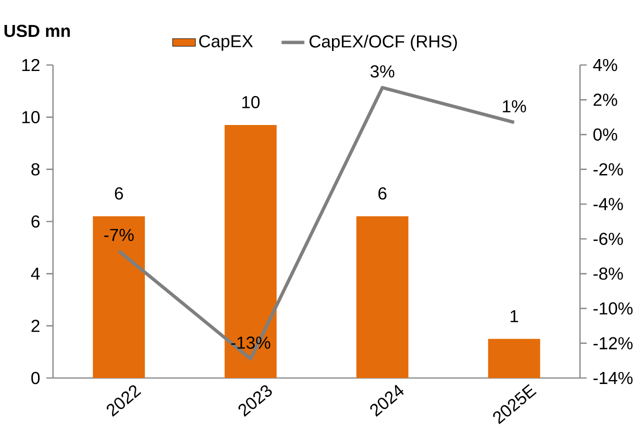 Image resolution: width=641 pixels, height=432 pixels. What do you see at coordinates (250, 342) in the screenshot?
I see `data-label: -13%` at bounding box center [250, 342].